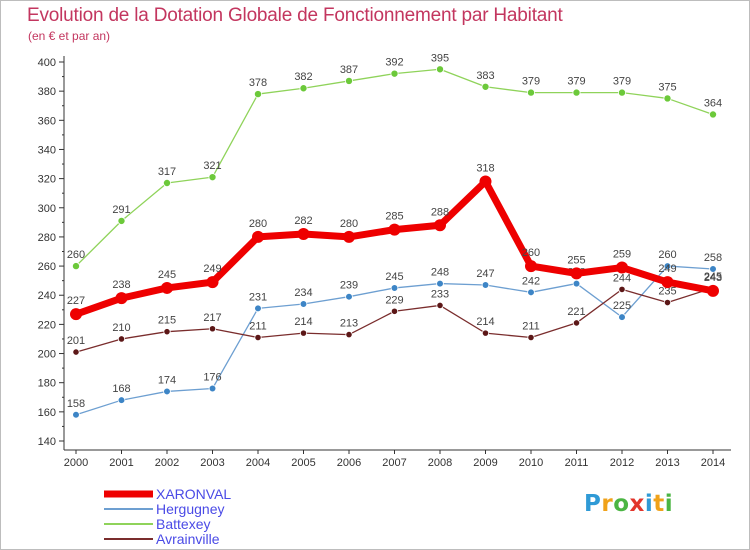  I want to click on logo-letter: t, so click(659, 504).